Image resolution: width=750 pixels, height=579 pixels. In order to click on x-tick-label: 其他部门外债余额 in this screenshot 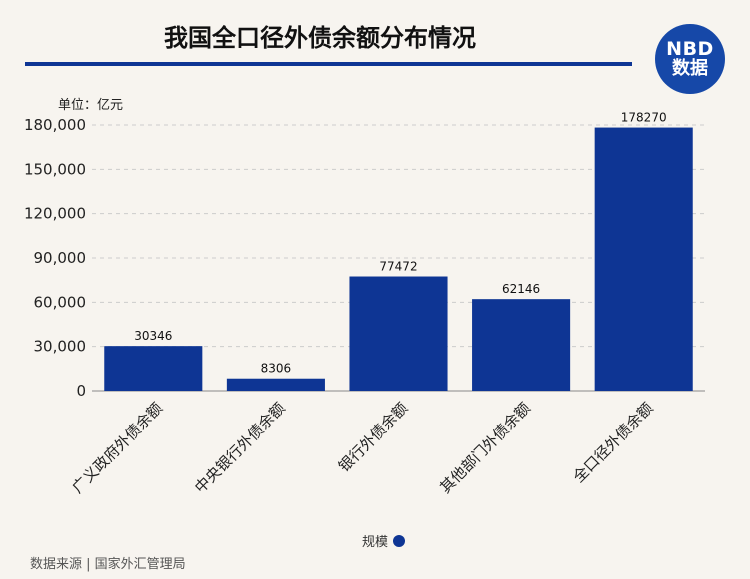, I will do `click(485, 448)`.